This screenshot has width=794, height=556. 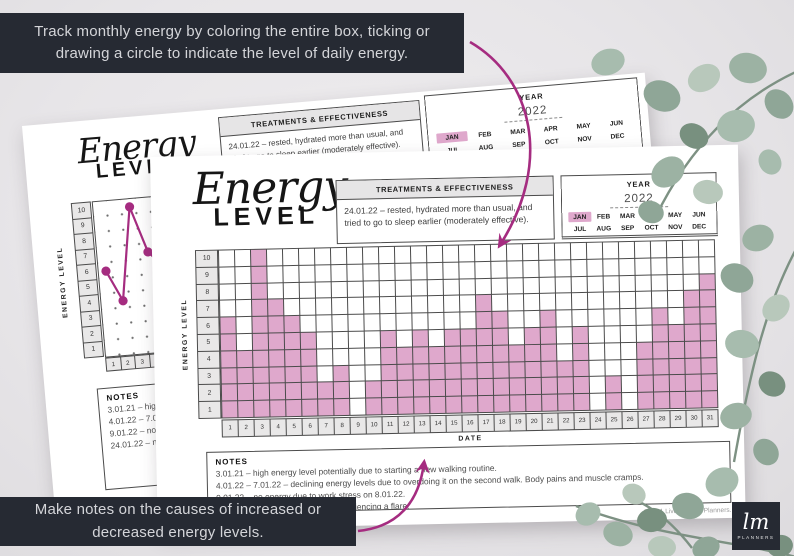 What do you see at coordinates (756, 526) in the screenshot?
I see `brand-logo: lm PLANNERS` at bounding box center [756, 526].